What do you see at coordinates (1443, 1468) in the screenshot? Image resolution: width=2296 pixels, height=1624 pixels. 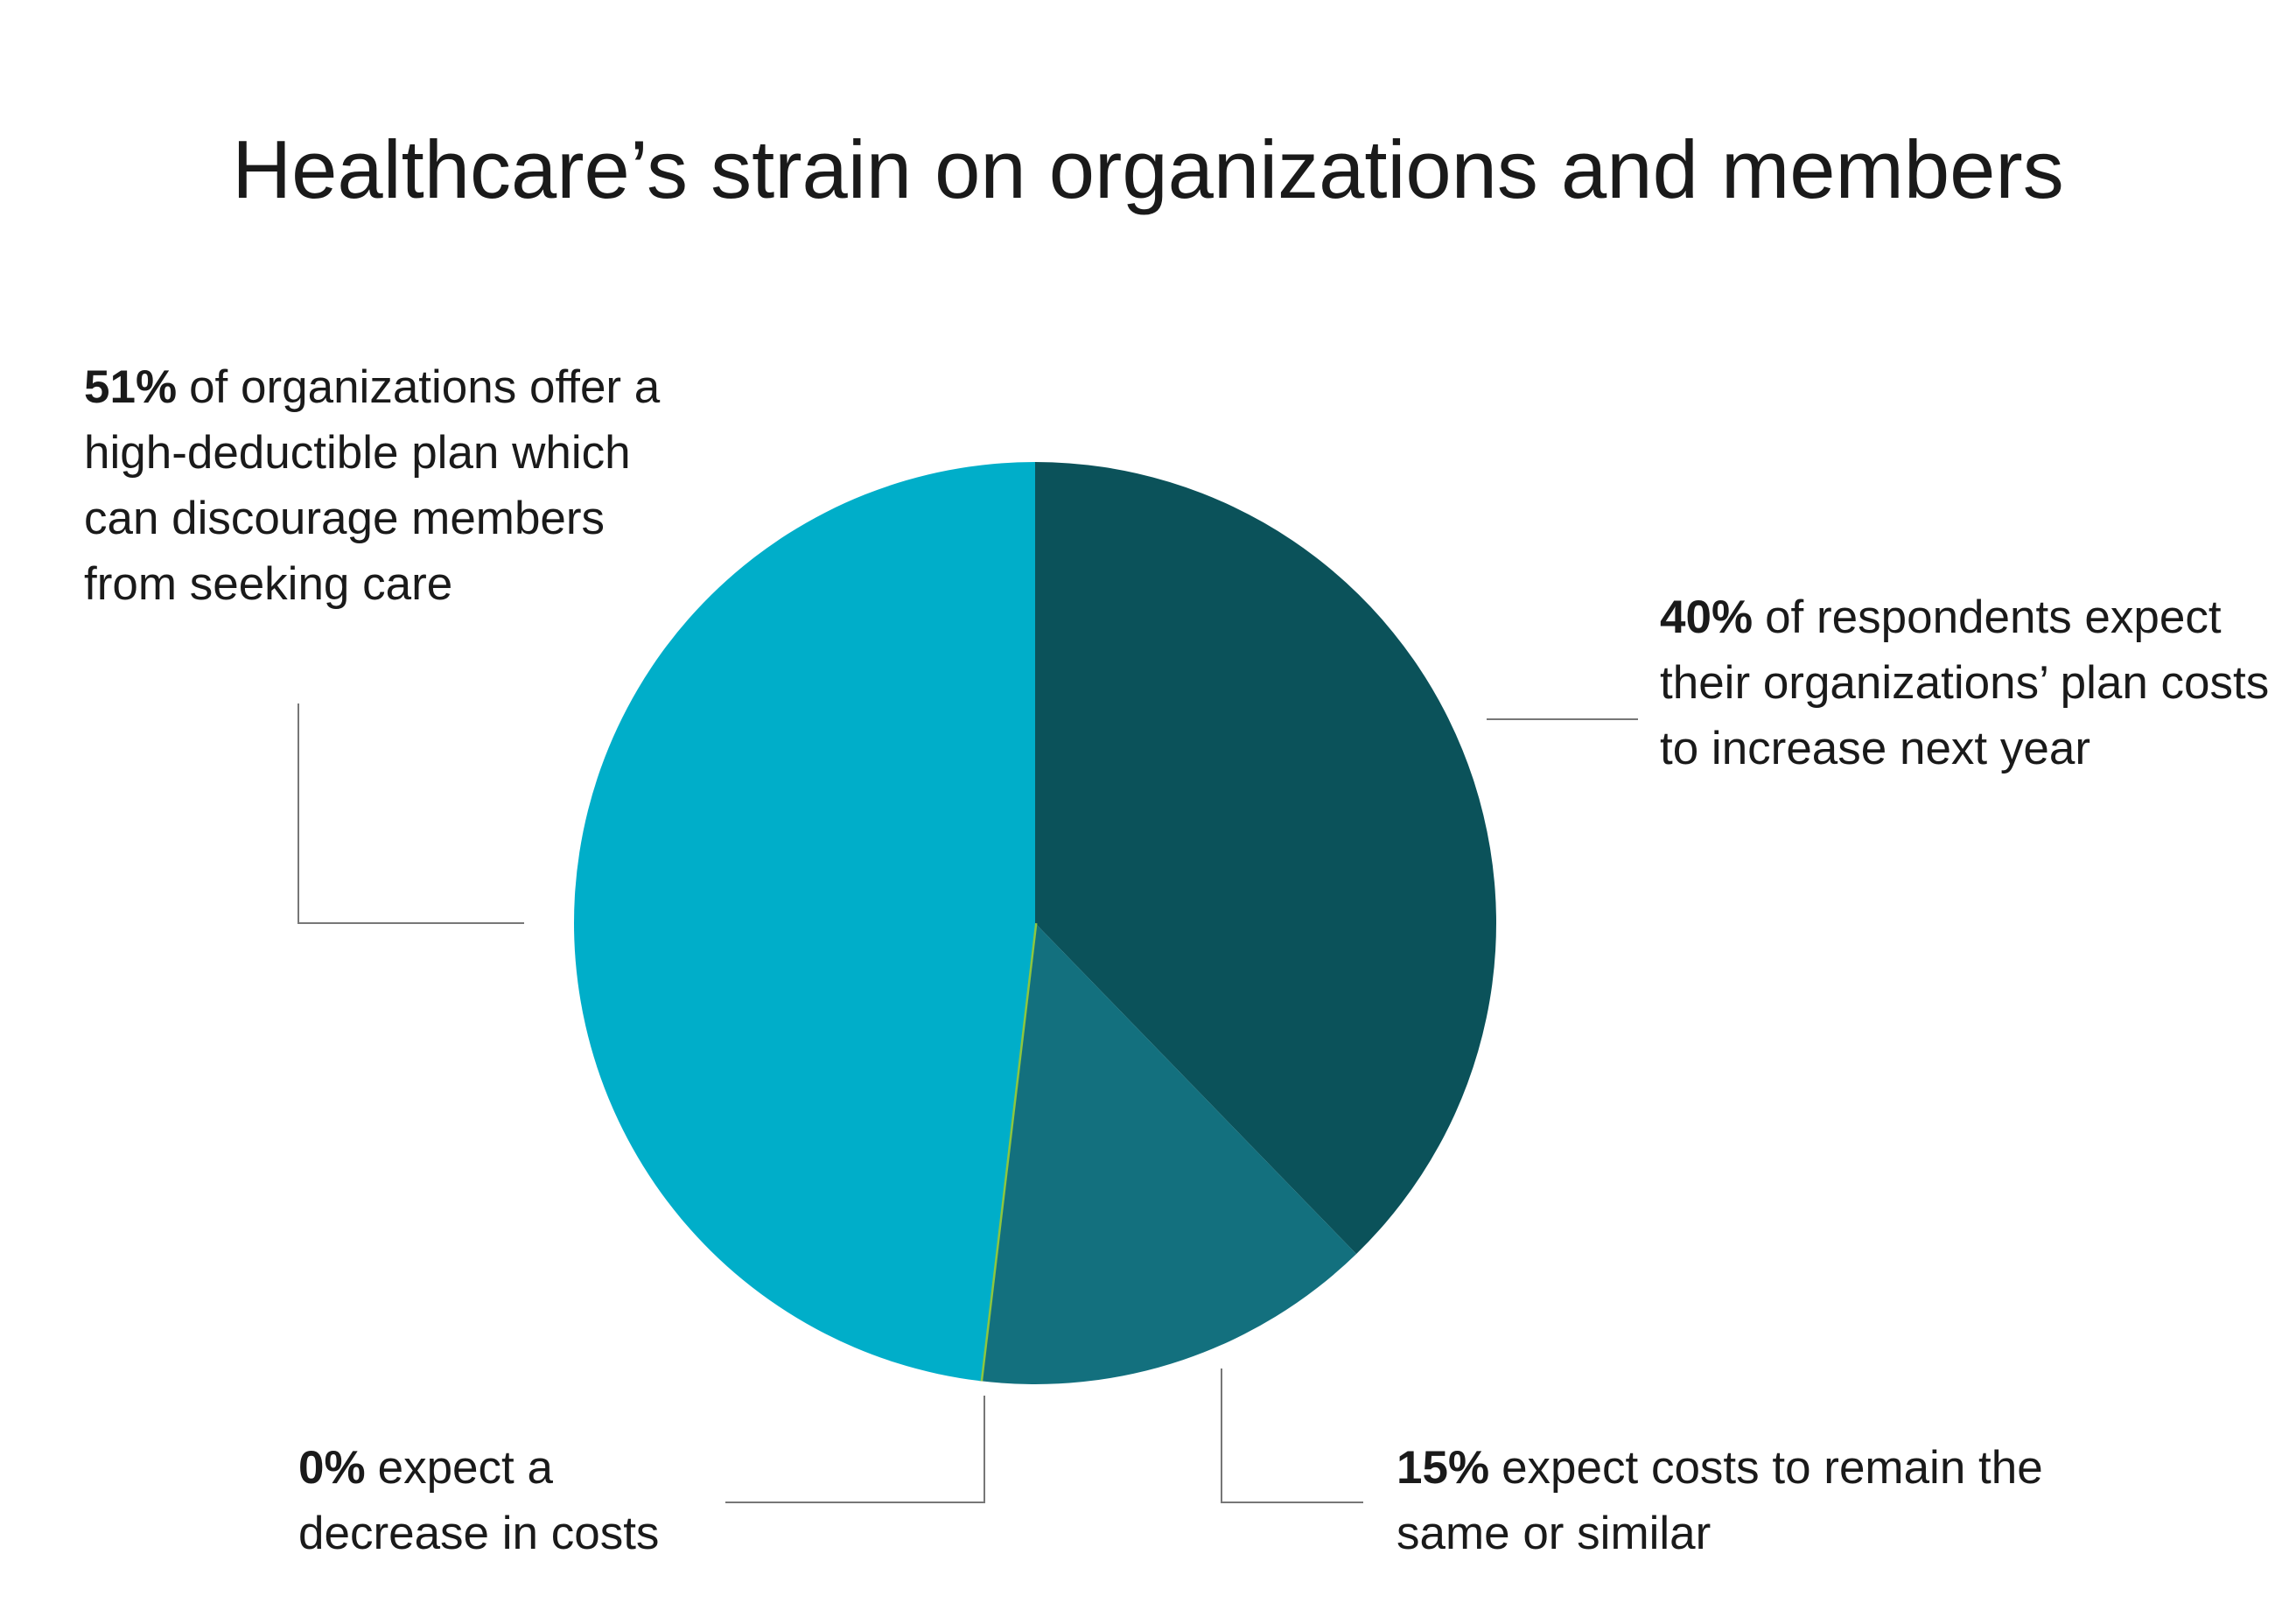 I see `value-label: 15%` at bounding box center [1443, 1468].